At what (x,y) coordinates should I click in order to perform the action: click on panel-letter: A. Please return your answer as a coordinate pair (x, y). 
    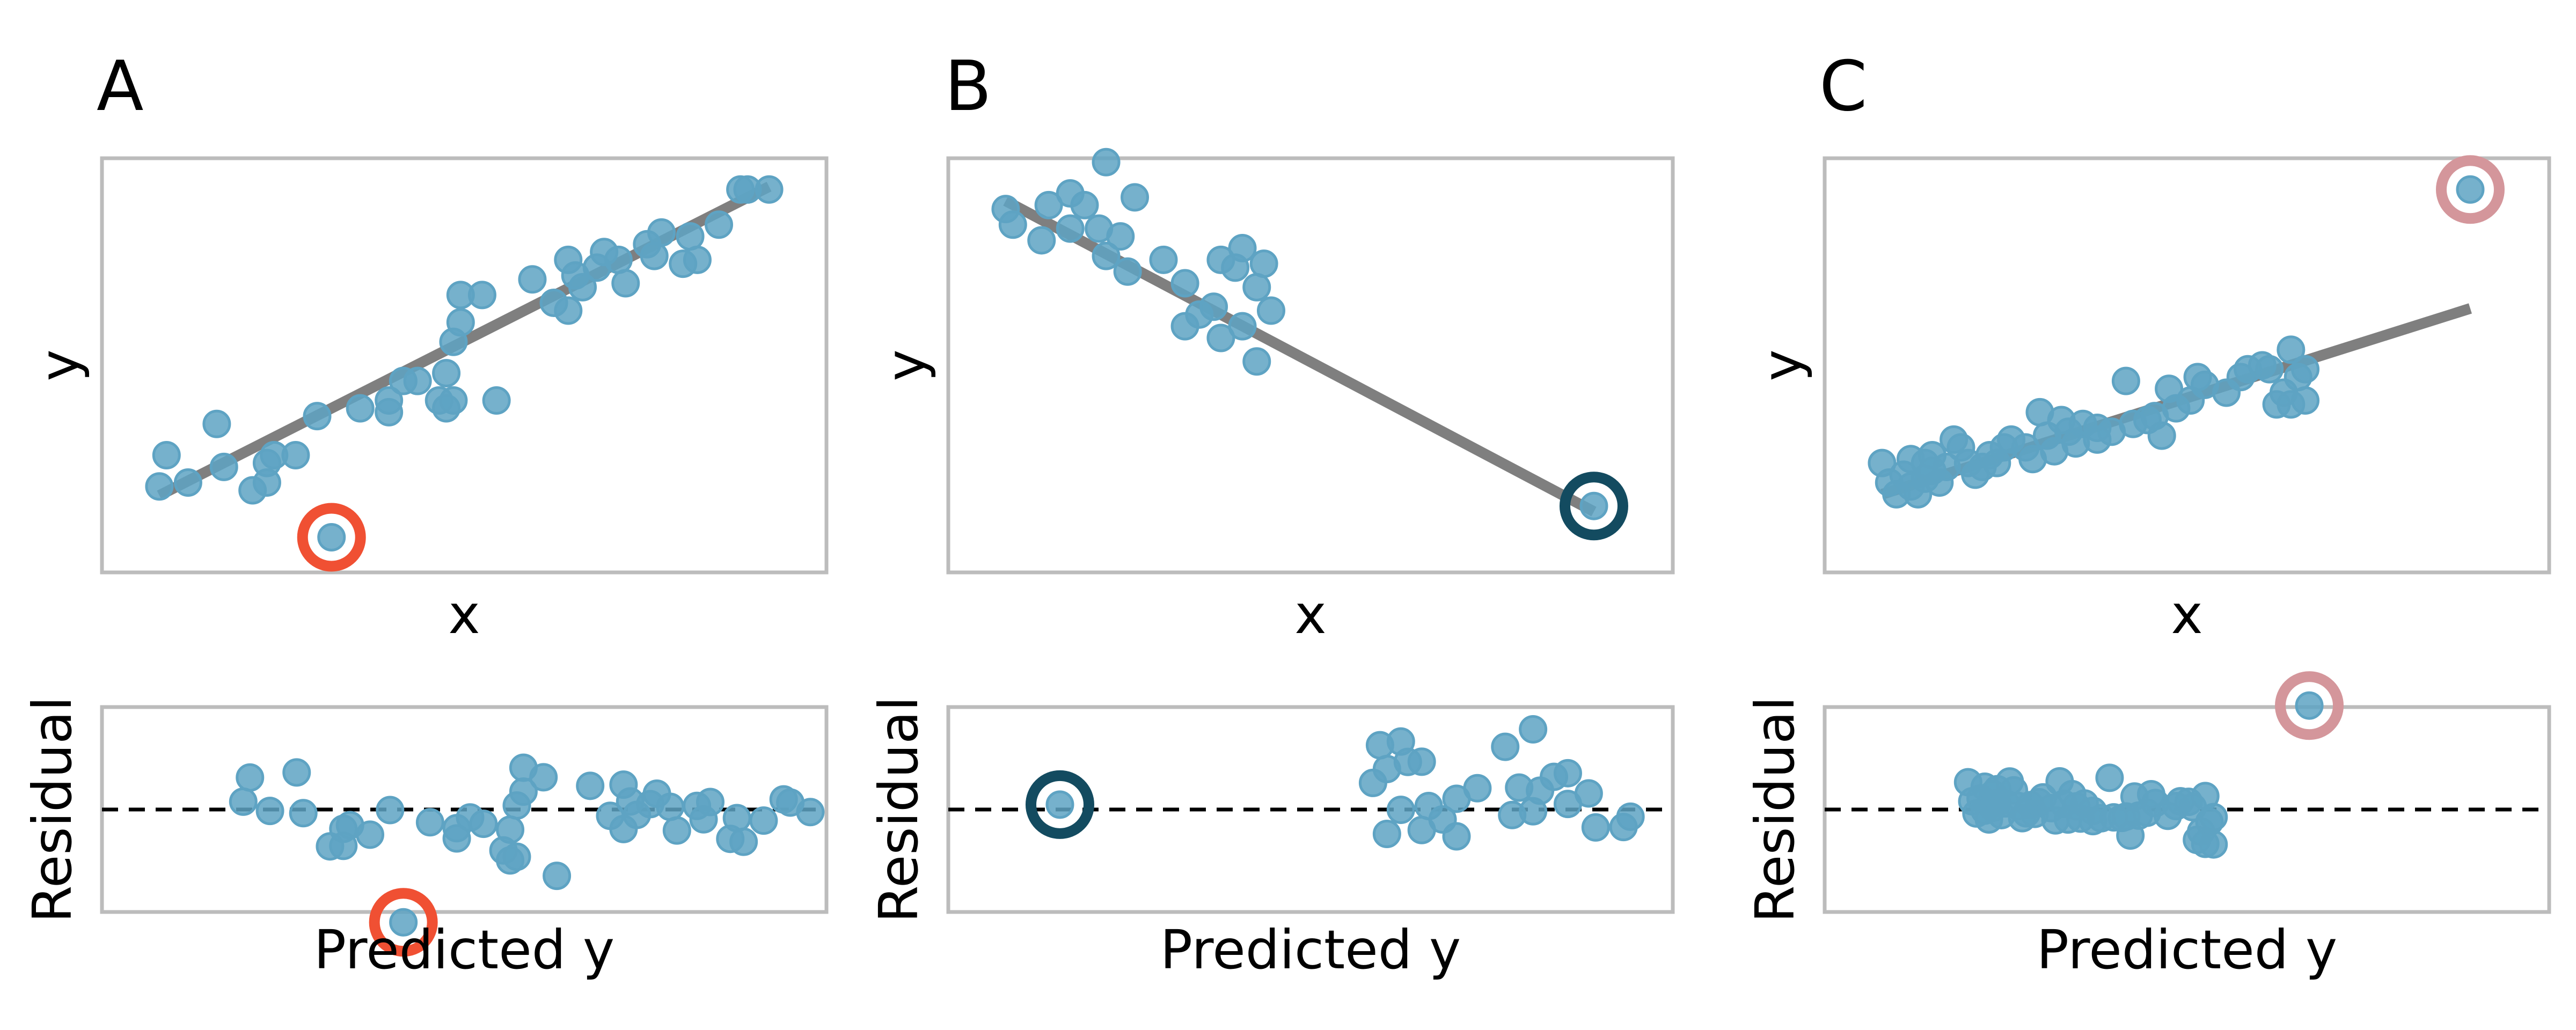
    Looking at the image, I should click on (120, 87).